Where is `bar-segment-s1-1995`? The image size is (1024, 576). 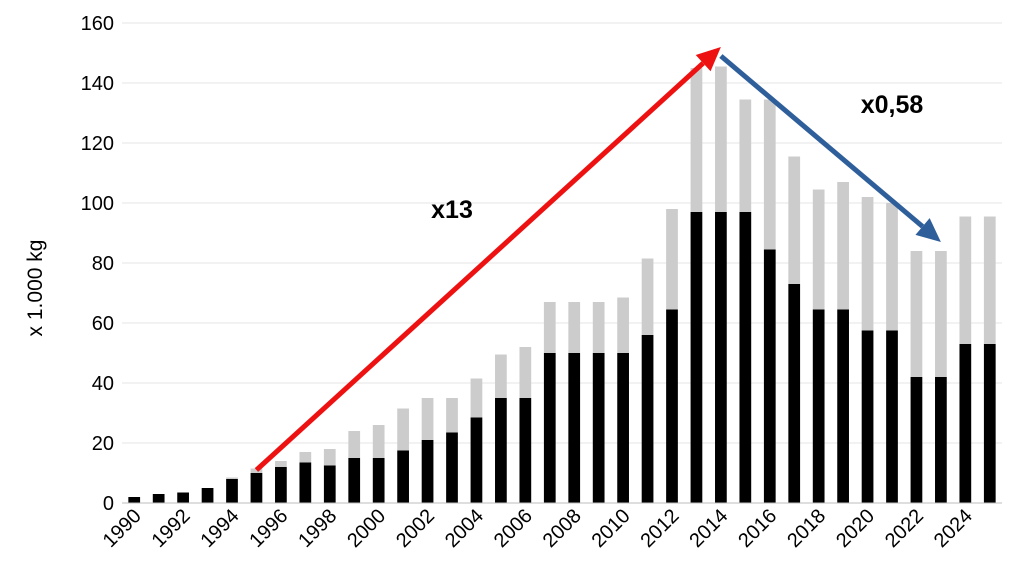 bar-segment-s1-1995 is located at coordinates (256, 470).